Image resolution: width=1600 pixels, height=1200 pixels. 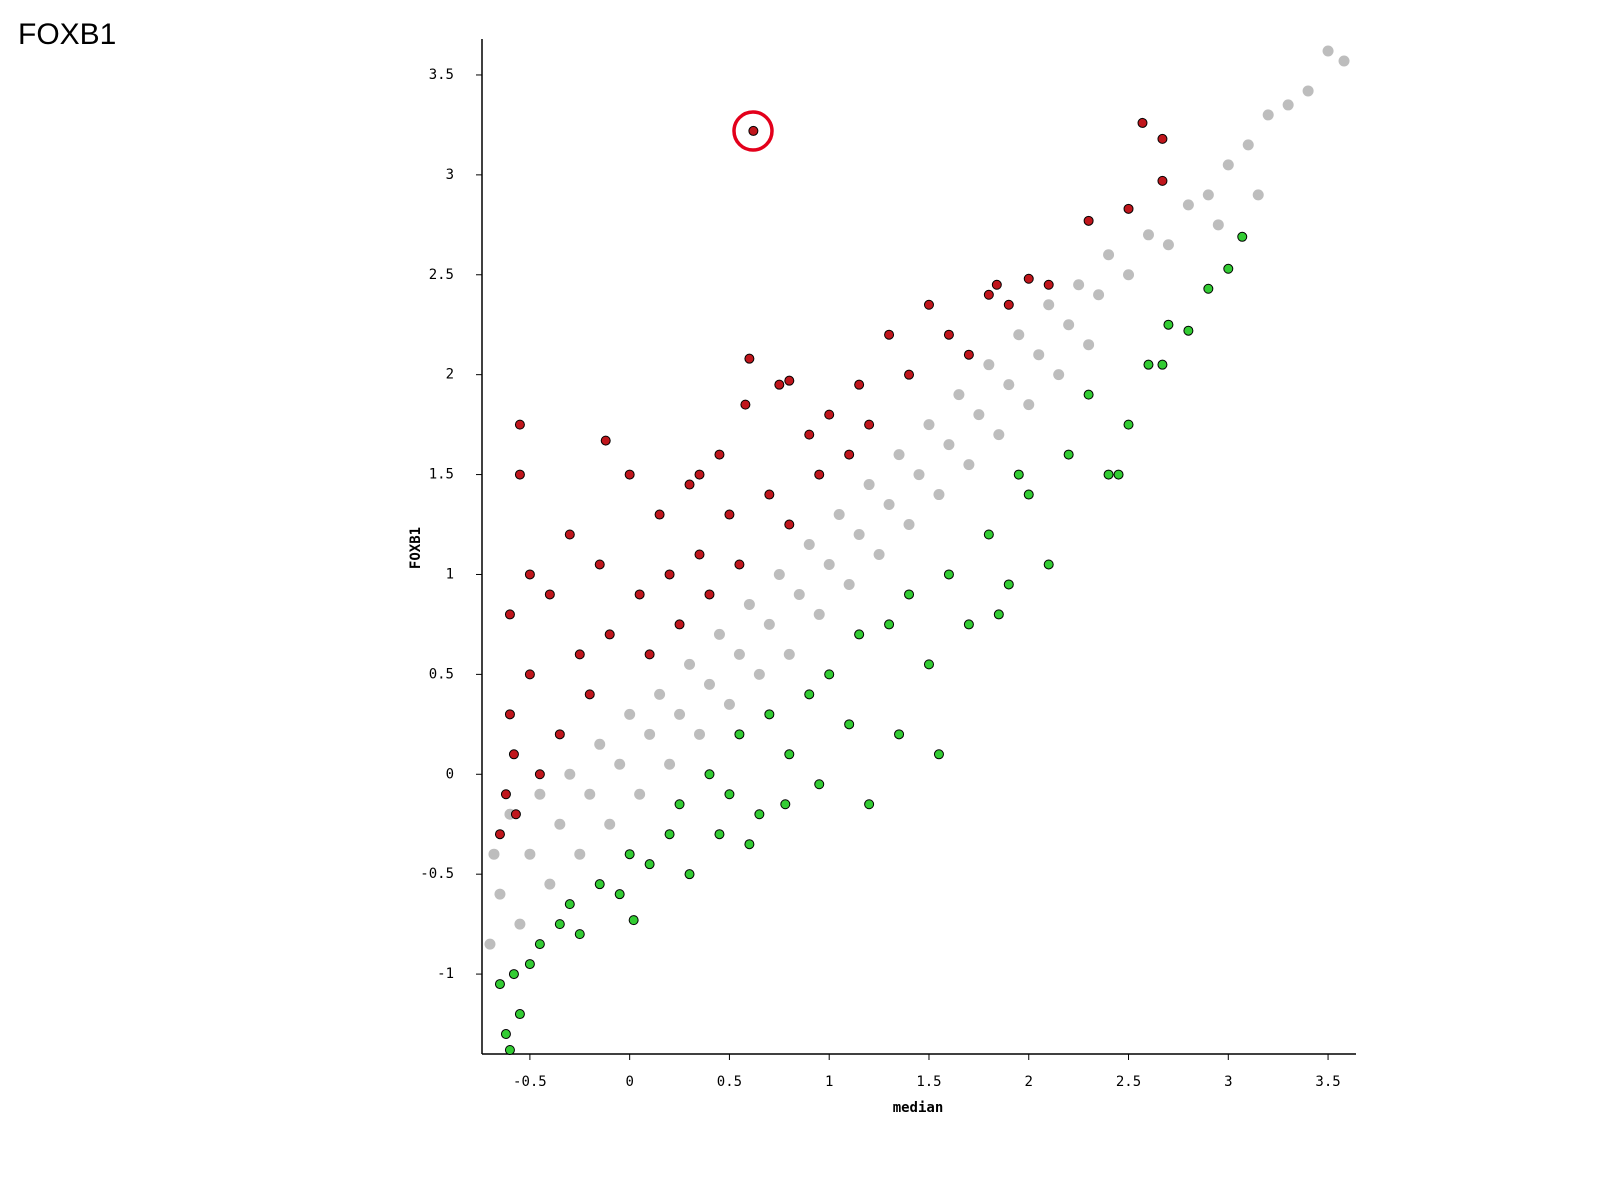 What do you see at coordinates (445, 974) in the screenshot?
I see `y-tick-label: -1` at bounding box center [445, 974].